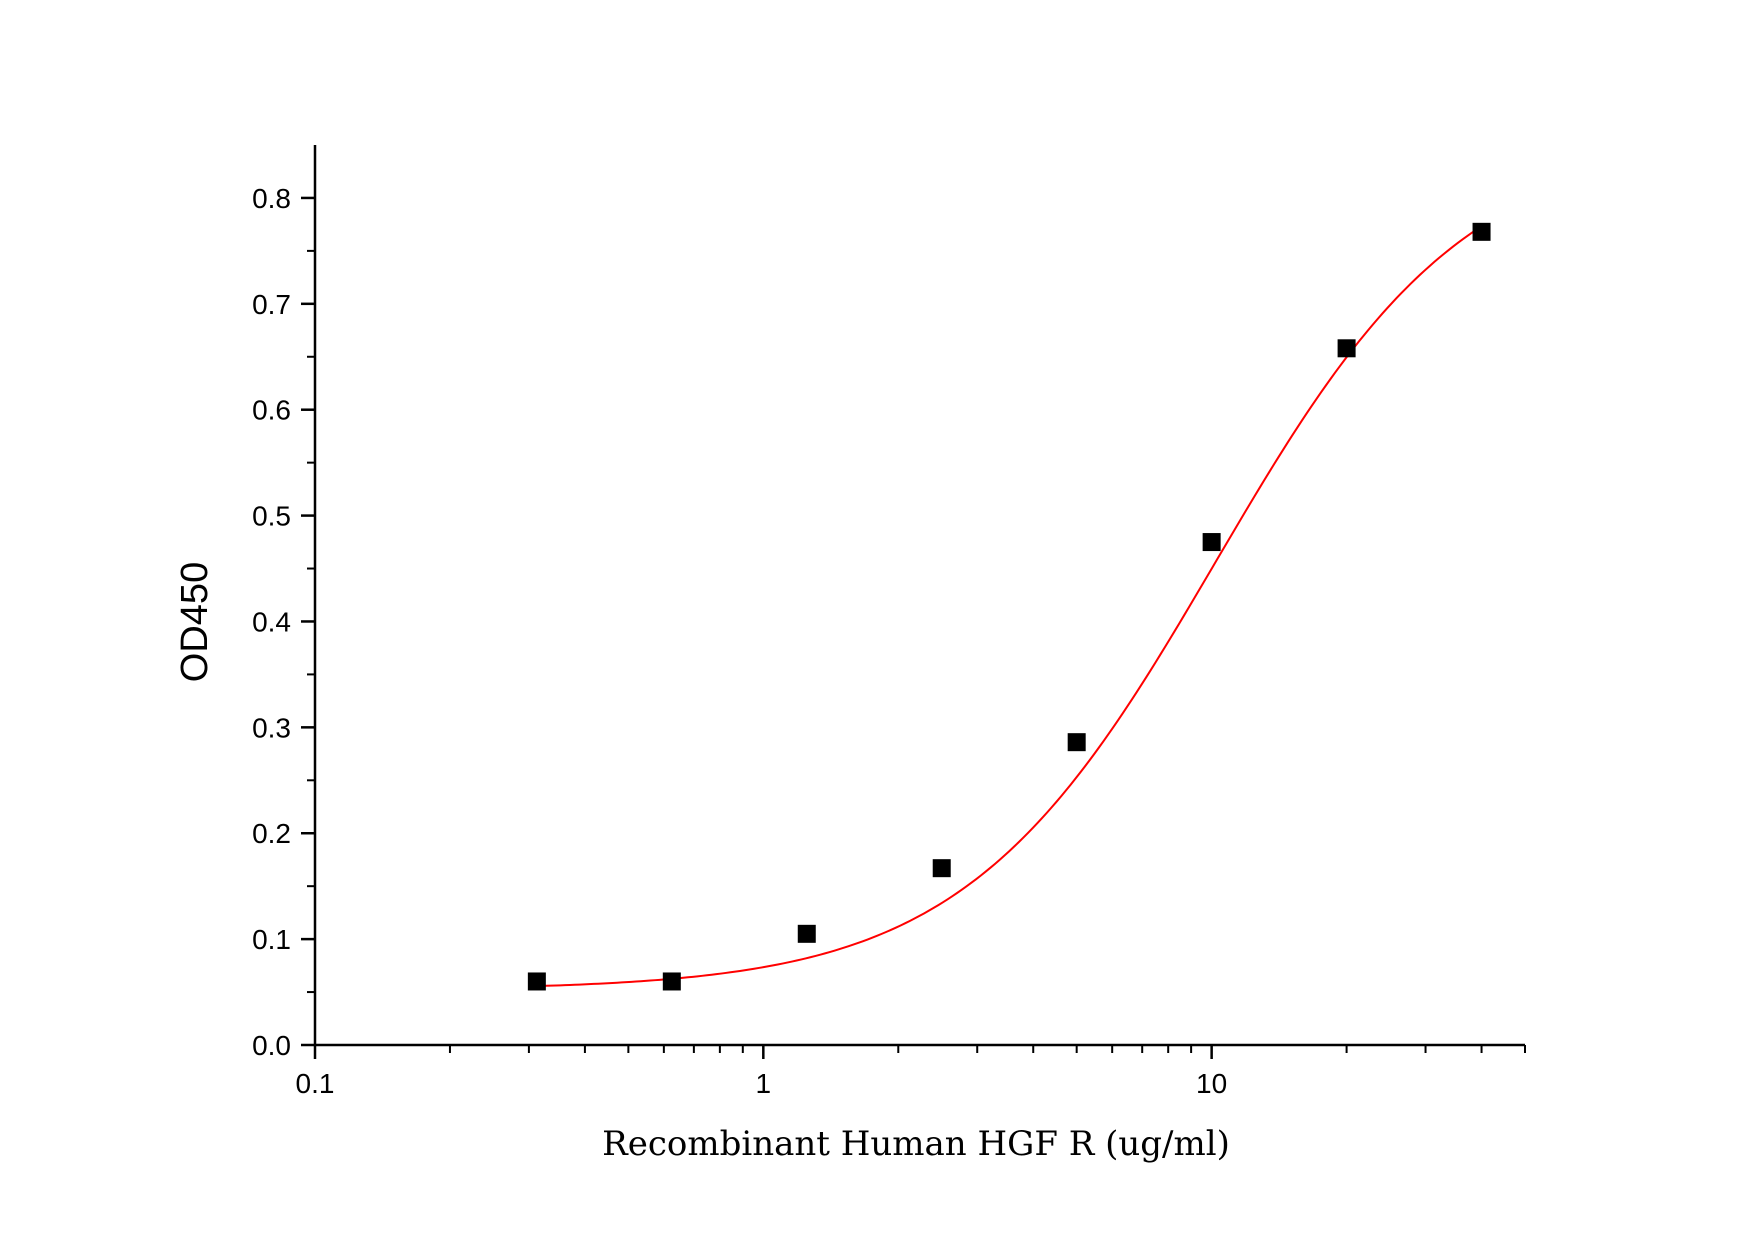 The width and height of the screenshot is (1755, 1240). I want to click on y-tick-label: 0.7, so click(271, 304).